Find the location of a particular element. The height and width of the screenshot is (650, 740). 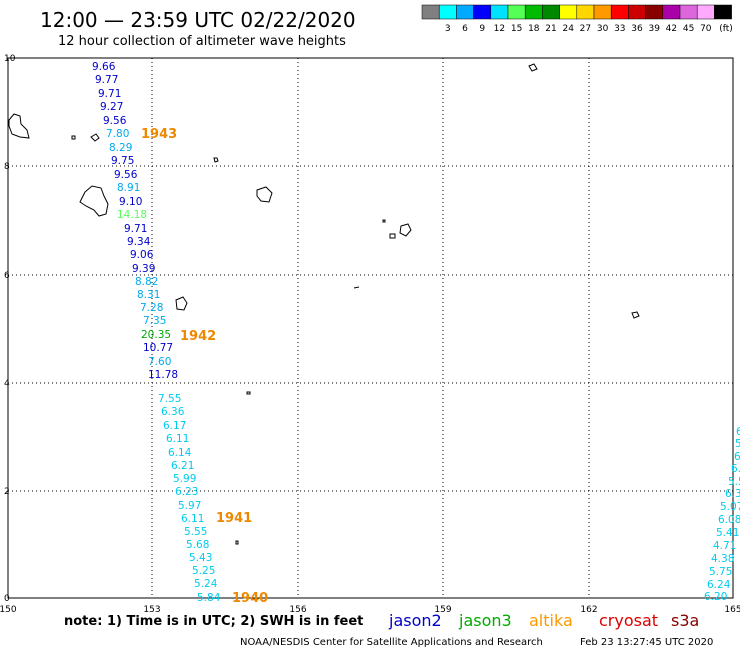

wave-reading: 6.3 is located at coordinates (732, 494).